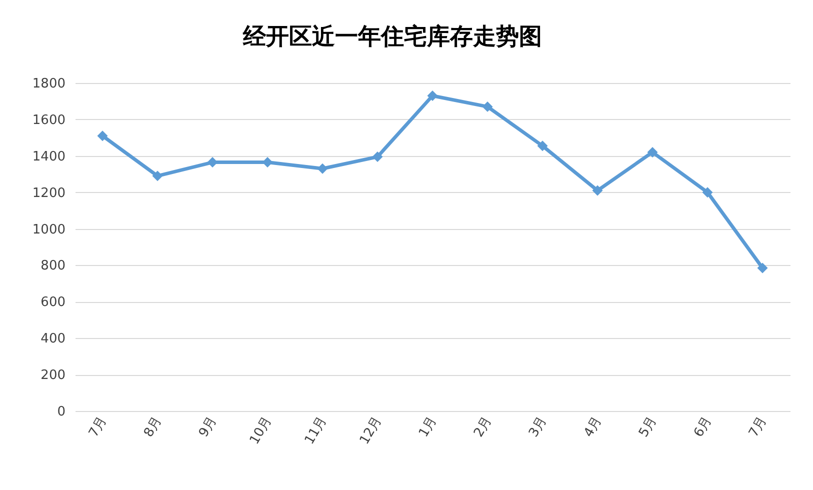  I want to click on x-tick-label: 5月, so click(648, 427).